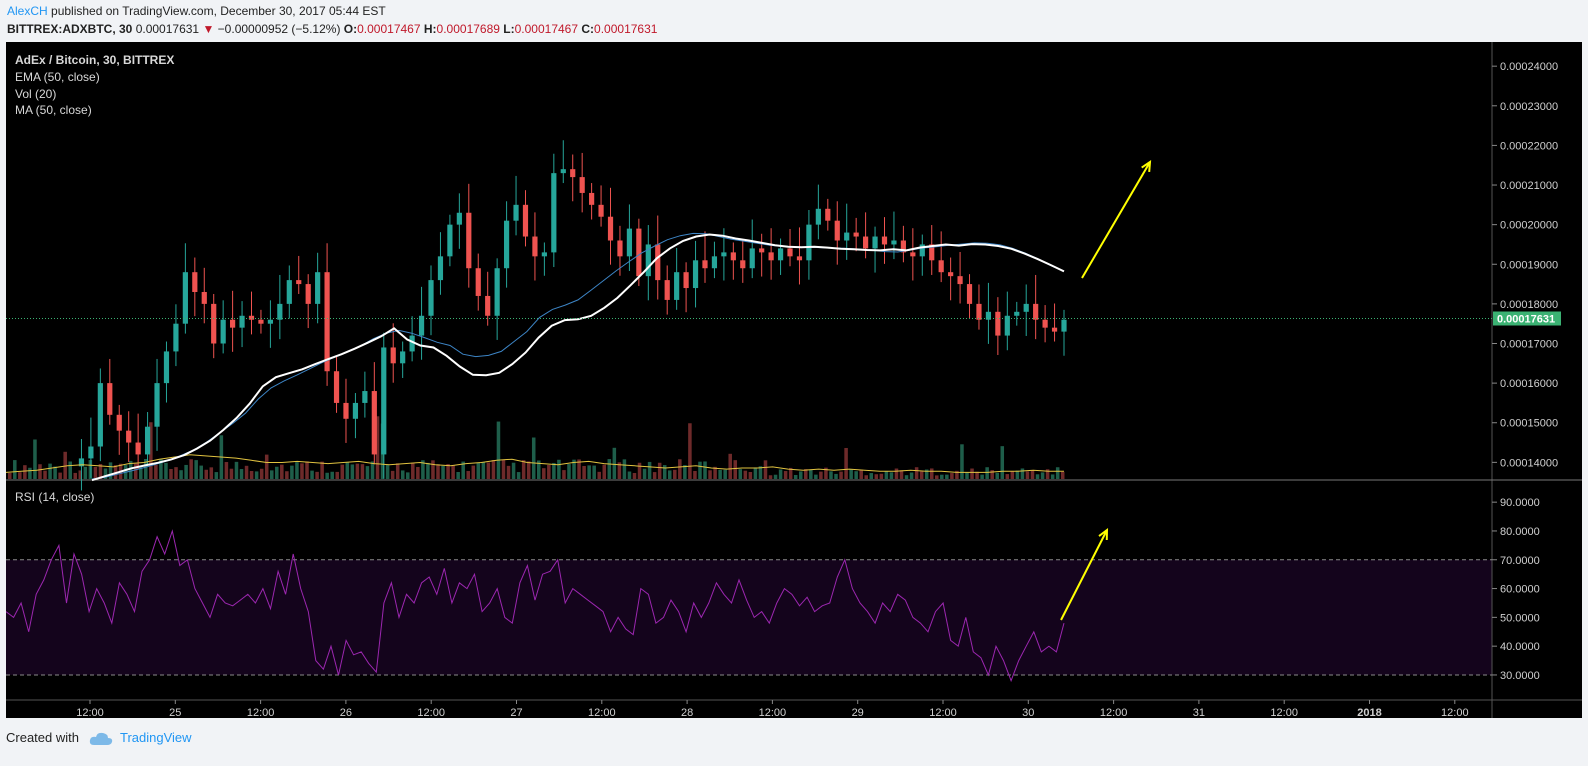 The width and height of the screenshot is (1588, 766). I want to click on time-tick-label: 25, so click(175, 712).